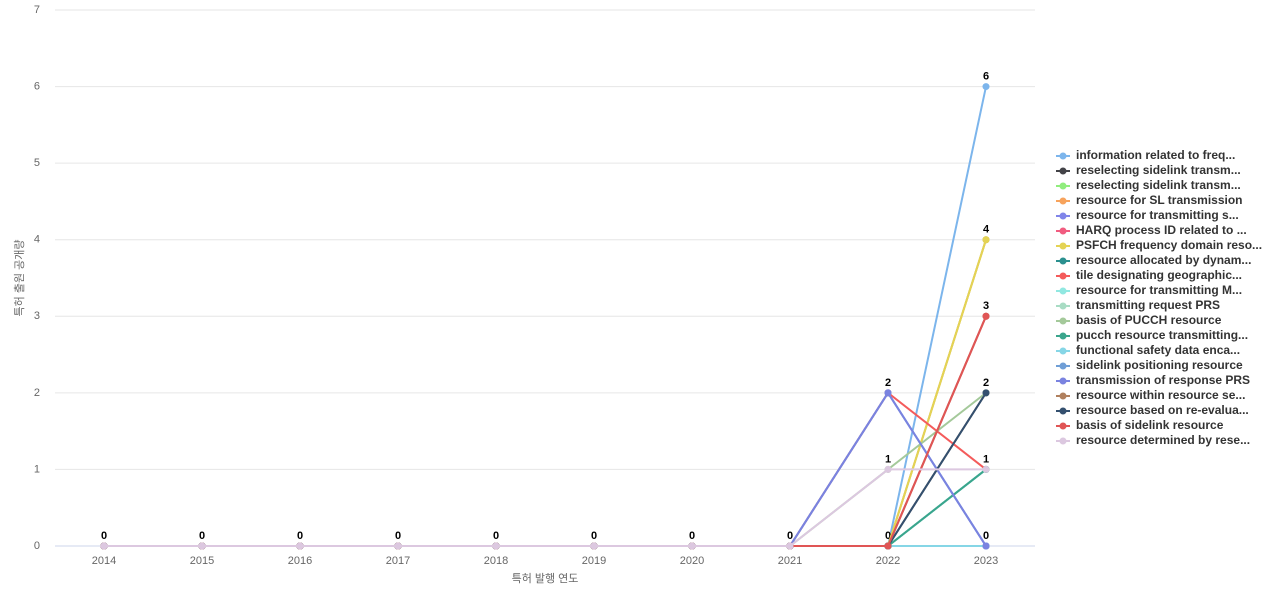 Image resolution: width=1280 pixels, height=600 pixels. I want to click on y-tick-label: 5, so click(37, 163).